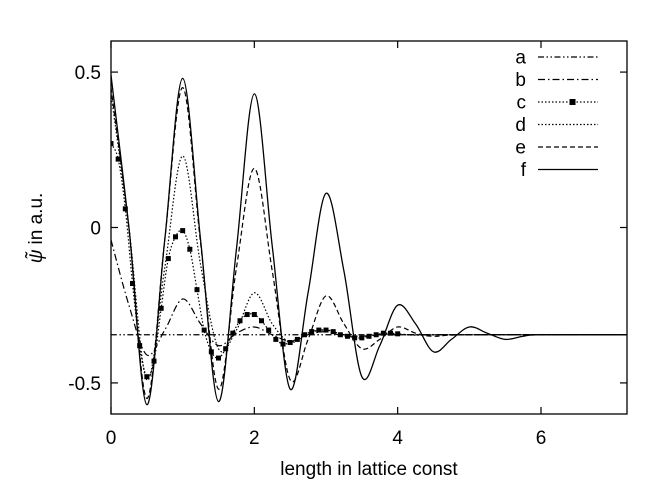 Image resolution: width=663 pixels, height=500 pixels. I want to click on x-tick-label: 2, so click(254, 438).